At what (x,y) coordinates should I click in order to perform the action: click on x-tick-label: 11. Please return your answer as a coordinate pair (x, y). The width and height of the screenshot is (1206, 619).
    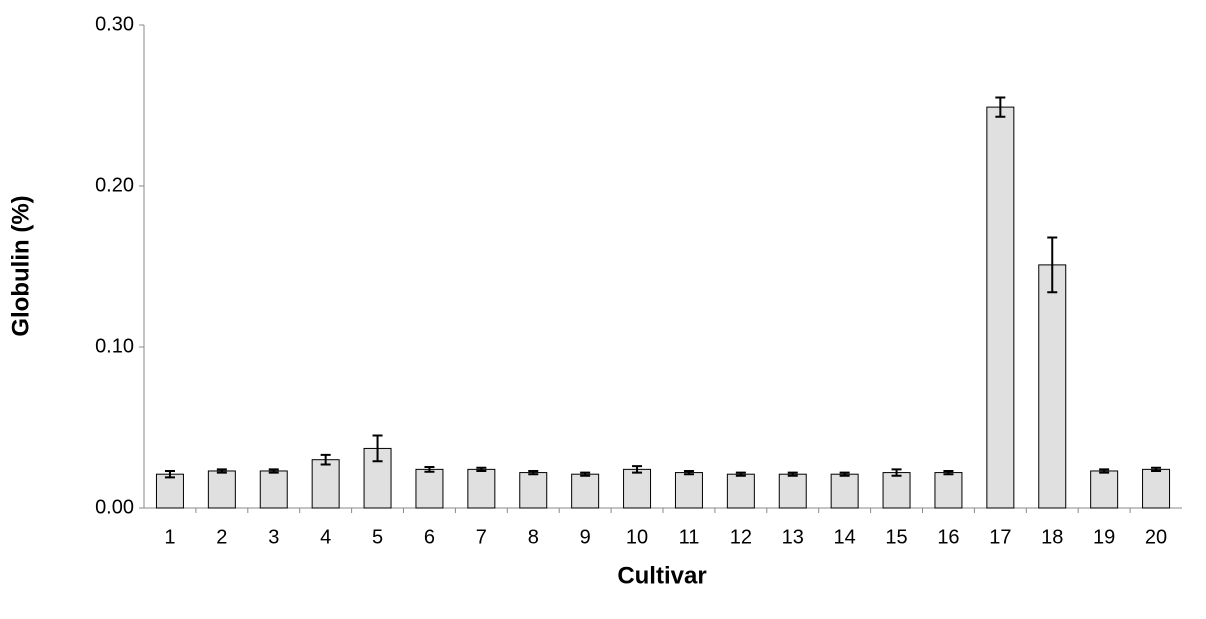
    Looking at the image, I should click on (689, 537).